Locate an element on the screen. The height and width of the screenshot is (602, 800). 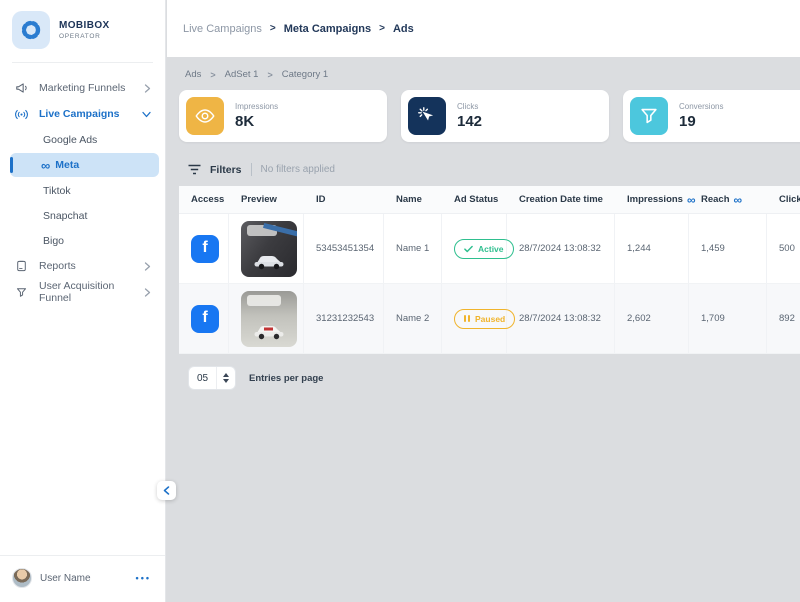
sidebar-item-live-campaigns: Live Campaigns is located at coordinates (82, 114).